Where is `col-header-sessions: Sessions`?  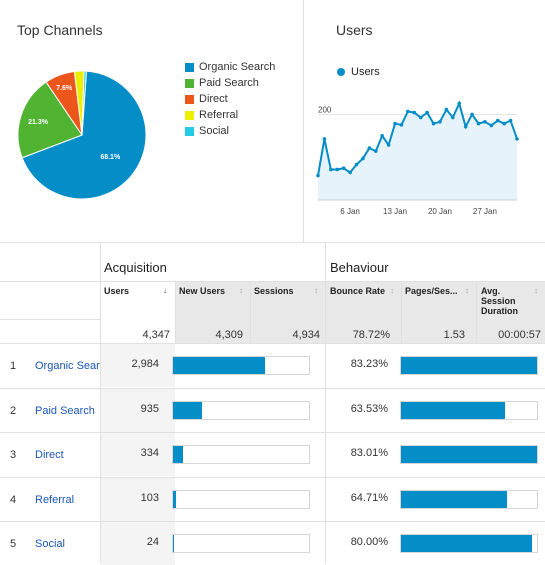 col-header-sessions: Sessions is located at coordinates (274, 291).